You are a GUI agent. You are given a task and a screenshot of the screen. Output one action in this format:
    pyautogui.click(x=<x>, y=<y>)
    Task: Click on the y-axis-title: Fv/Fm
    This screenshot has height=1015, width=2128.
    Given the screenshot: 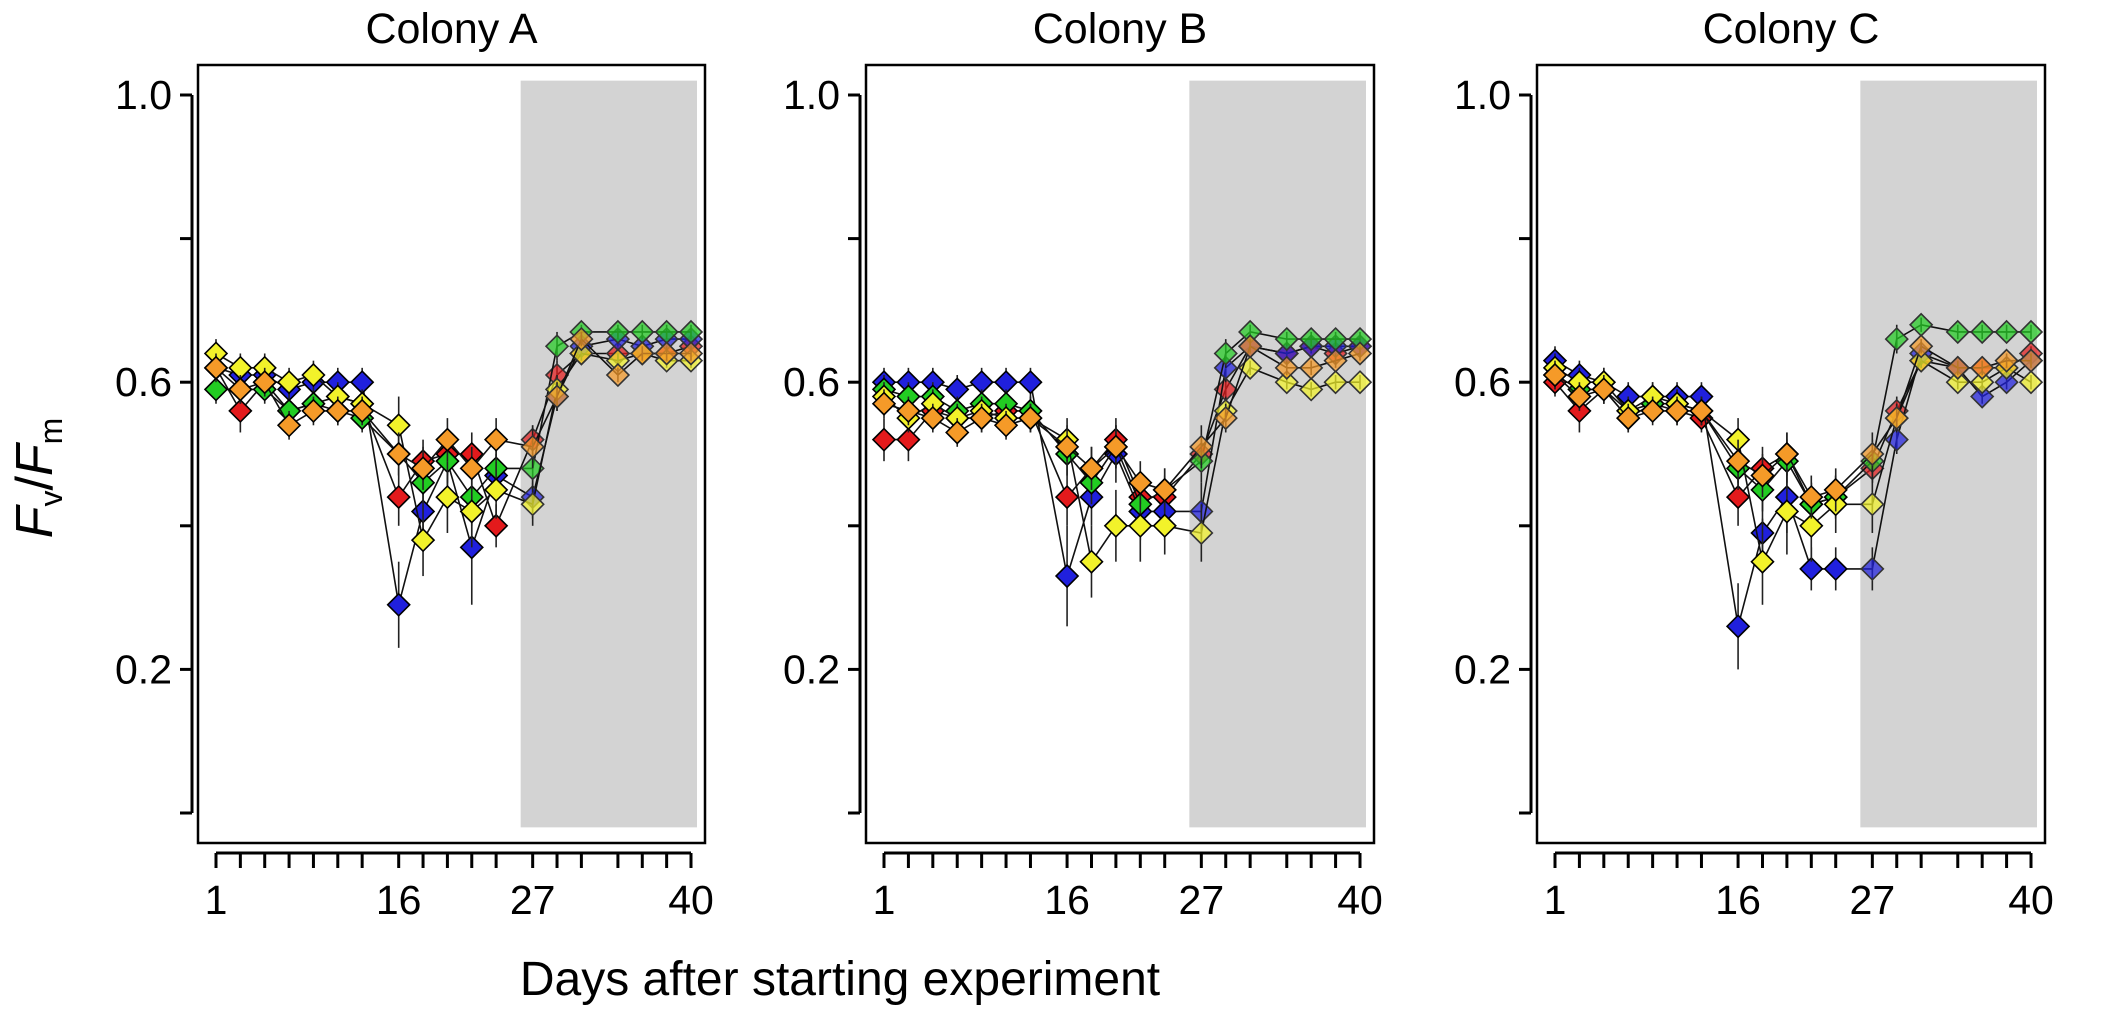 What is the action you would take?
    pyautogui.click(x=37, y=478)
    